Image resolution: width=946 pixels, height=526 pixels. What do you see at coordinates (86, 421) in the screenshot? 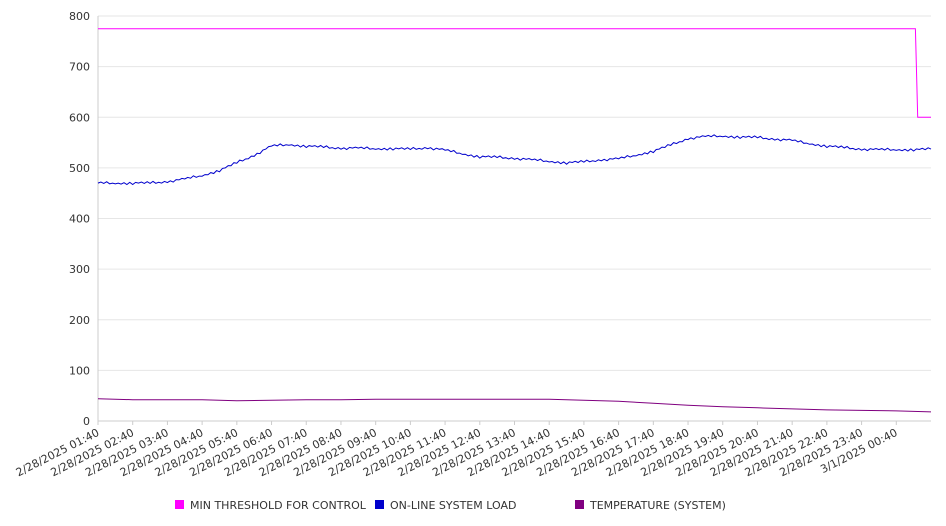
I see `y-tick-label: 0` at bounding box center [86, 421].